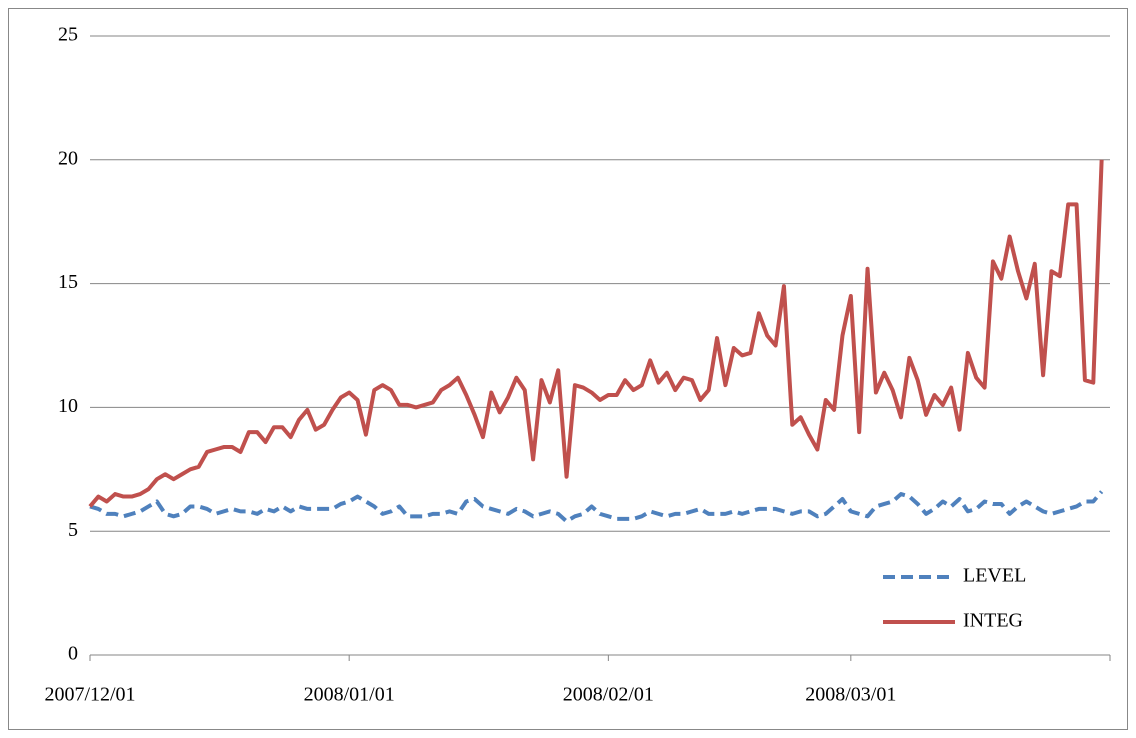 The width and height of the screenshot is (1136, 738). What do you see at coordinates (68, 406) in the screenshot?
I see `y-tick-label: 10` at bounding box center [68, 406].